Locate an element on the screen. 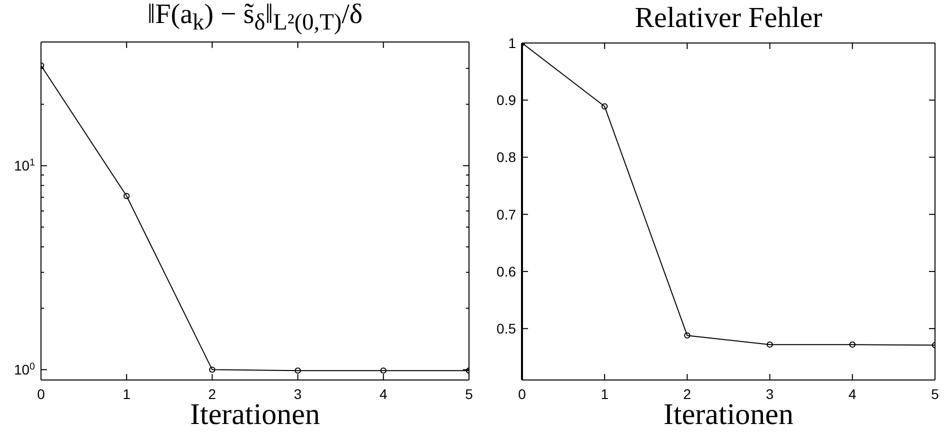  y-tick-label: 10$^{0}$ is located at coordinates (25, 369).